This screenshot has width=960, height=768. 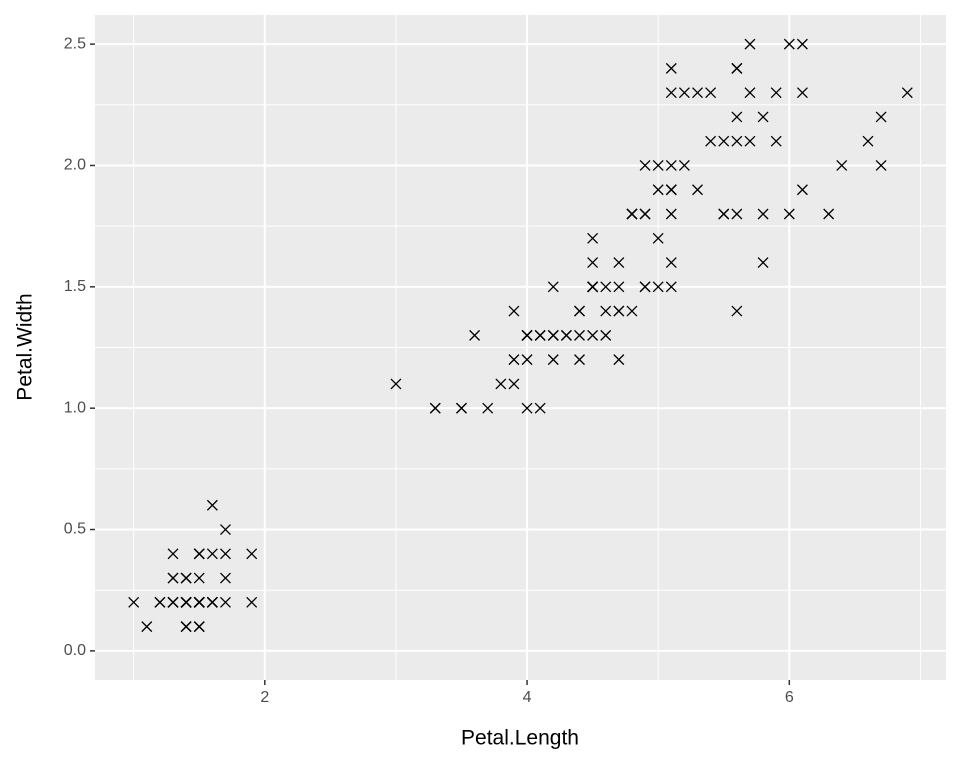 I want to click on y-tick-label: 1.5, so click(x=75, y=286).